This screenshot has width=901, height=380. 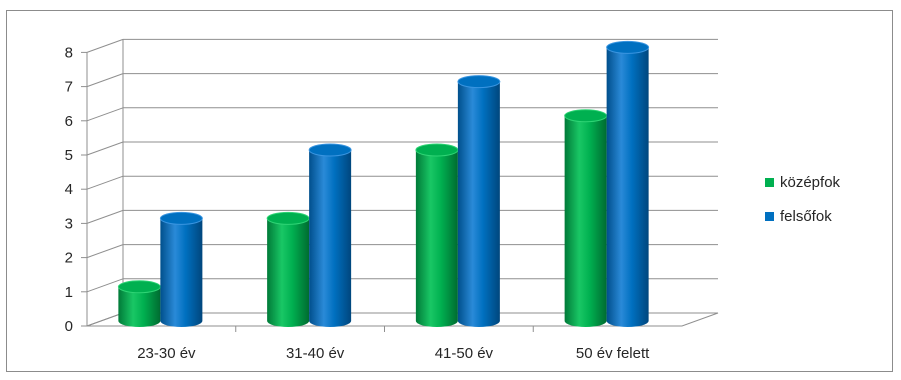 I want to click on x-tick-label: 23-30 év, so click(x=166, y=353).